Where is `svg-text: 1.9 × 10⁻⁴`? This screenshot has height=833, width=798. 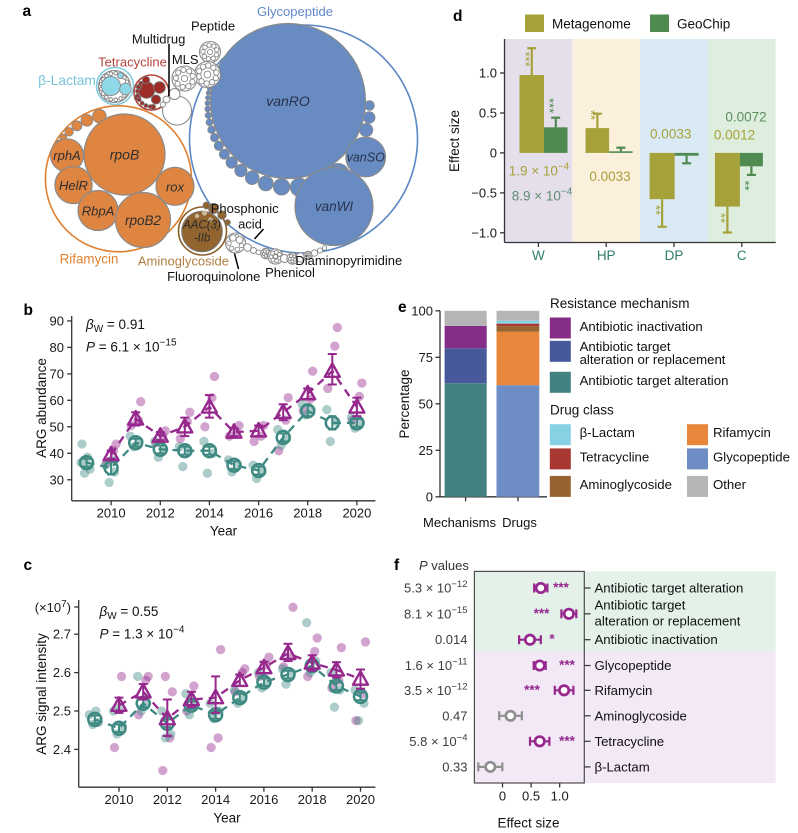 svg-text: 1.9 × 10⁻⁴ is located at coordinates (539, 170).